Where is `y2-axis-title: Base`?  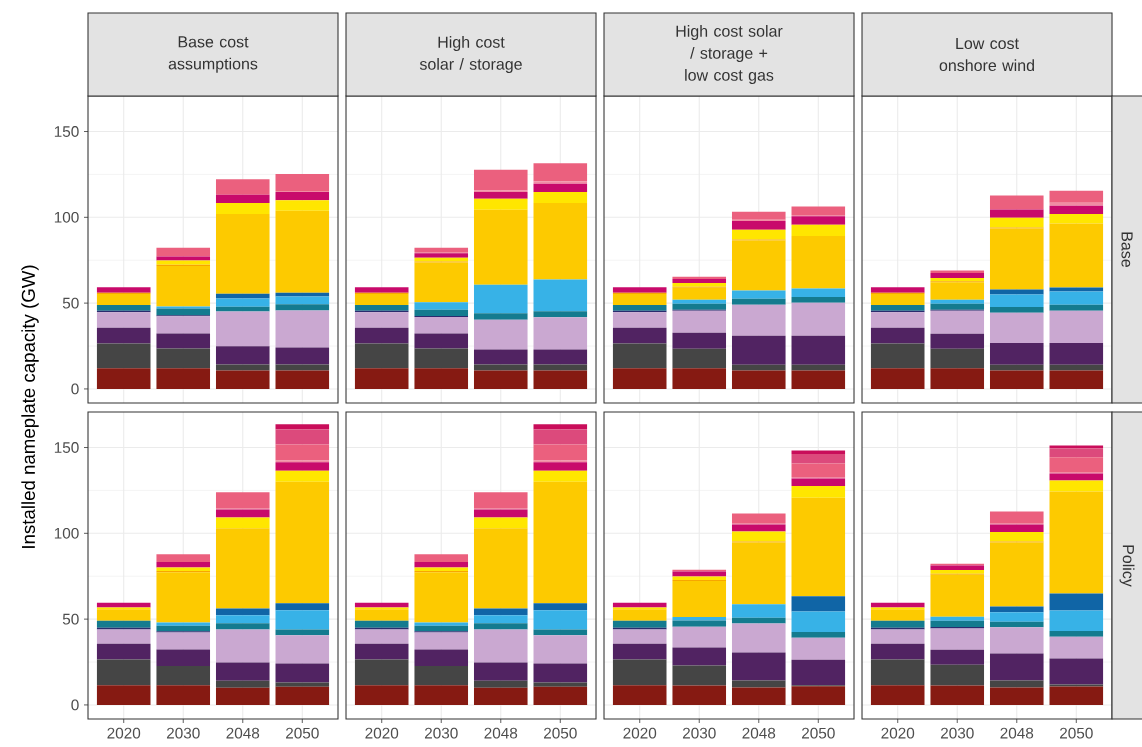
y2-axis-title: Base is located at coordinates (1127, 250).